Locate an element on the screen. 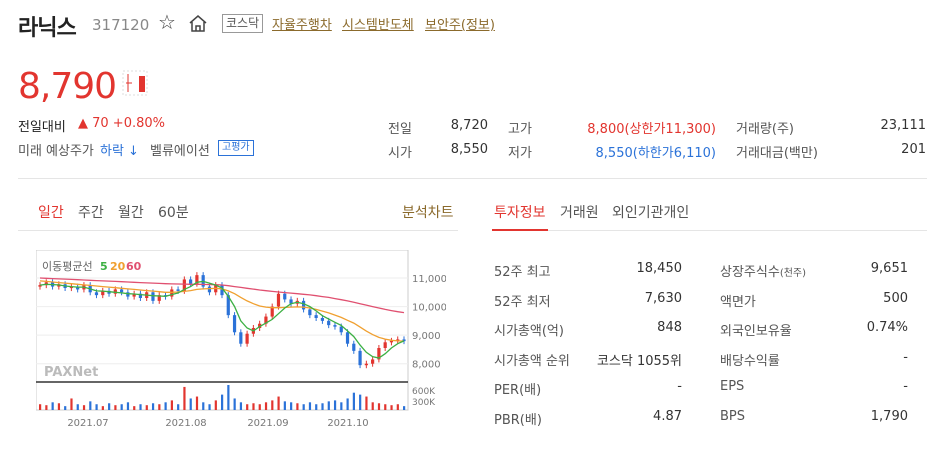  ma60-line is located at coordinates (222, 295).